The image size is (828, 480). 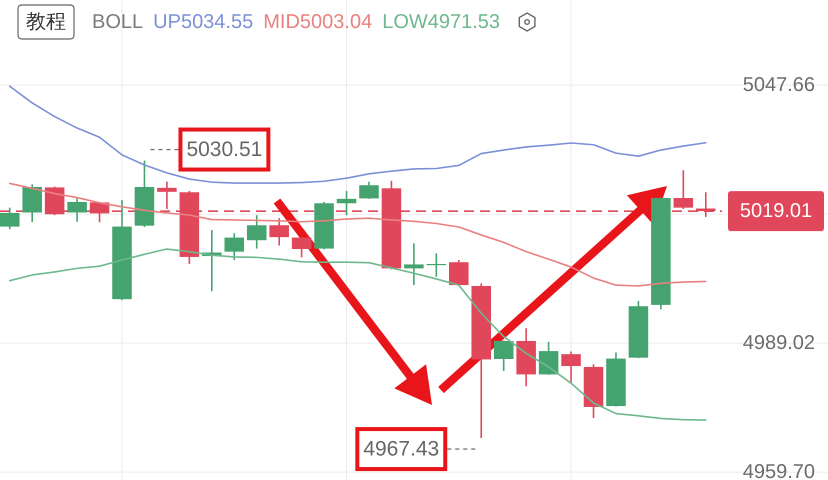 I want to click on y-tick-label: 5047.66, so click(x=778, y=85).